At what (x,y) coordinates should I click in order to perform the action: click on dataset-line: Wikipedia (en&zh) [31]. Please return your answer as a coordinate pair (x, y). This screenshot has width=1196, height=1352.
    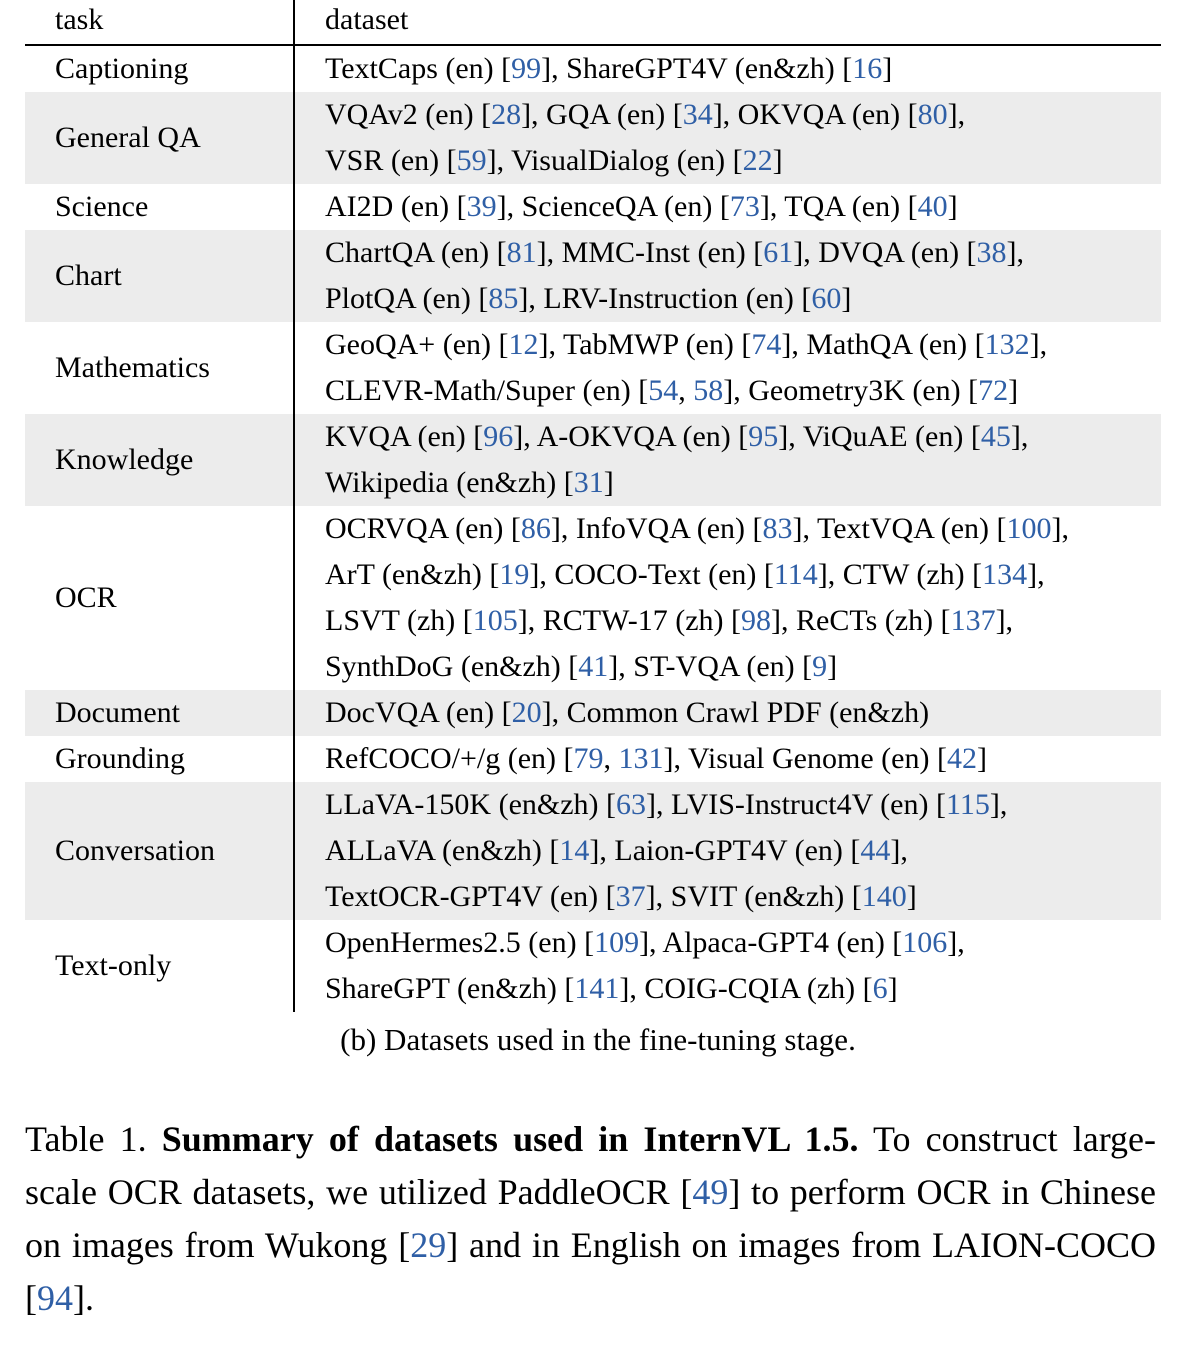
    Looking at the image, I should click on (743, 483).